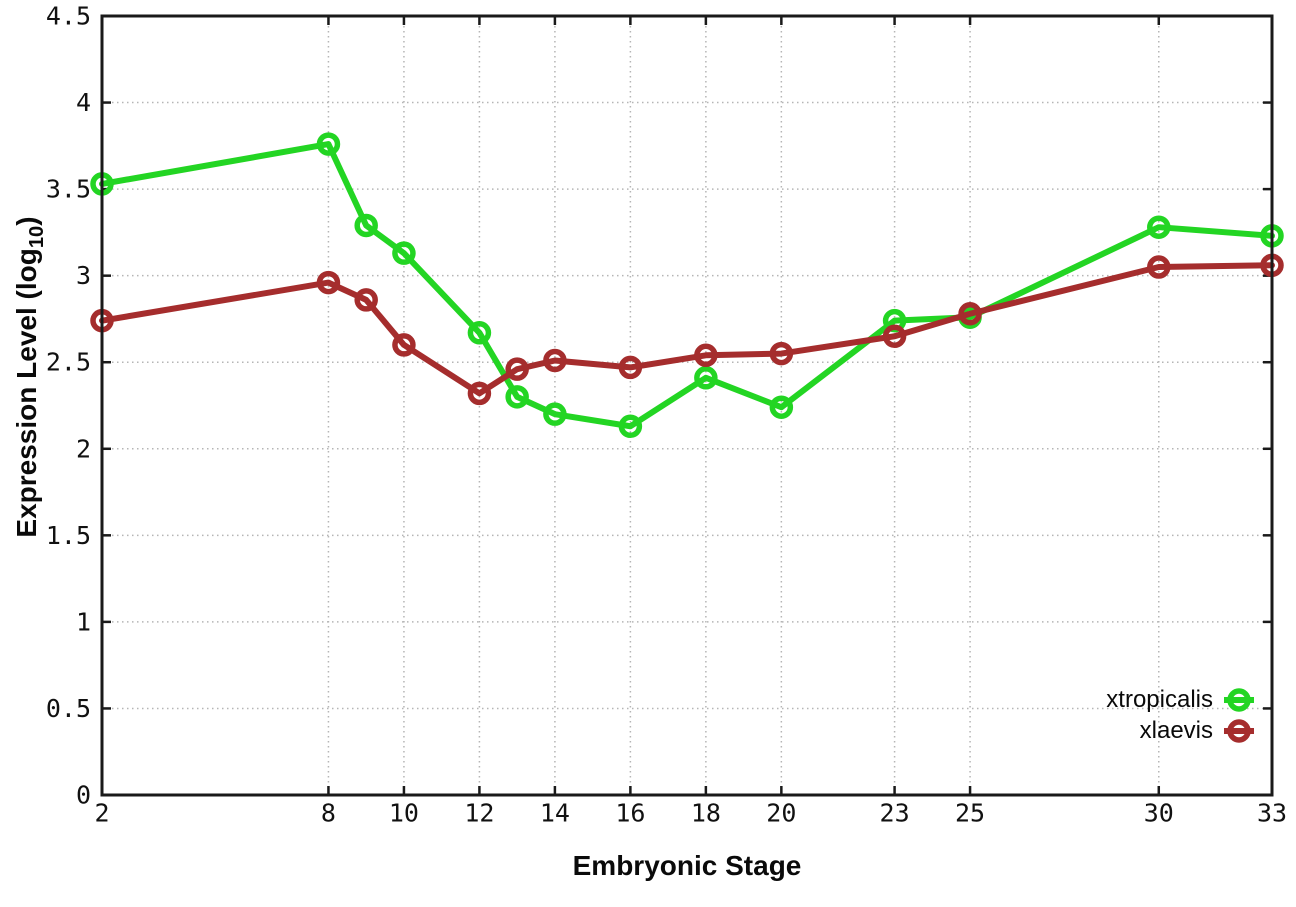  I want to click on x-tick-label: 25, so click(970, 812).